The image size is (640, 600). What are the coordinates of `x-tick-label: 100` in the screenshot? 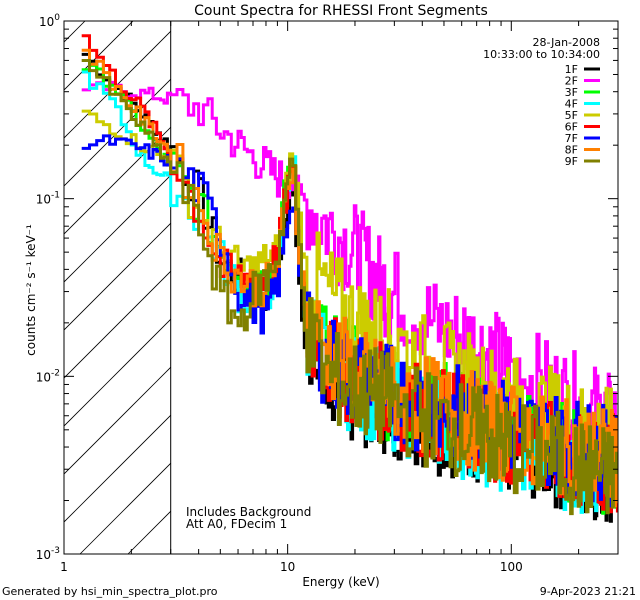 It's located at (511, 567).